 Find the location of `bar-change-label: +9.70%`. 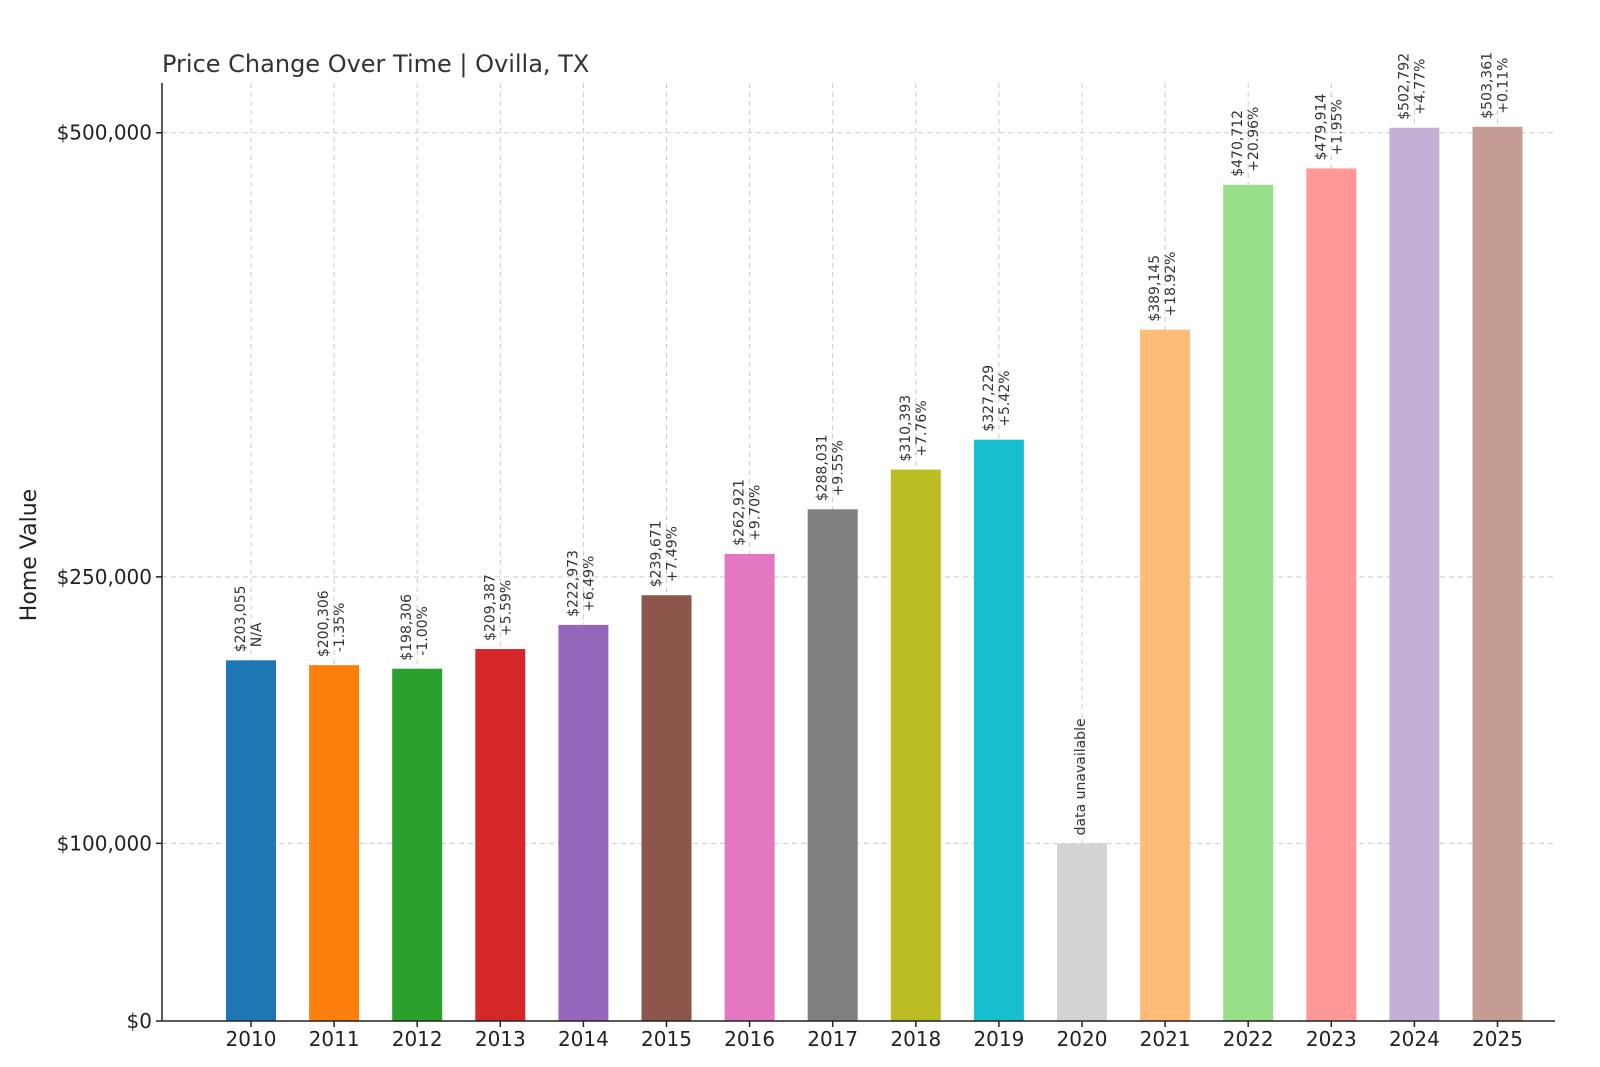

bar-change-label: +9.70% is located at coordinates (756, 513).